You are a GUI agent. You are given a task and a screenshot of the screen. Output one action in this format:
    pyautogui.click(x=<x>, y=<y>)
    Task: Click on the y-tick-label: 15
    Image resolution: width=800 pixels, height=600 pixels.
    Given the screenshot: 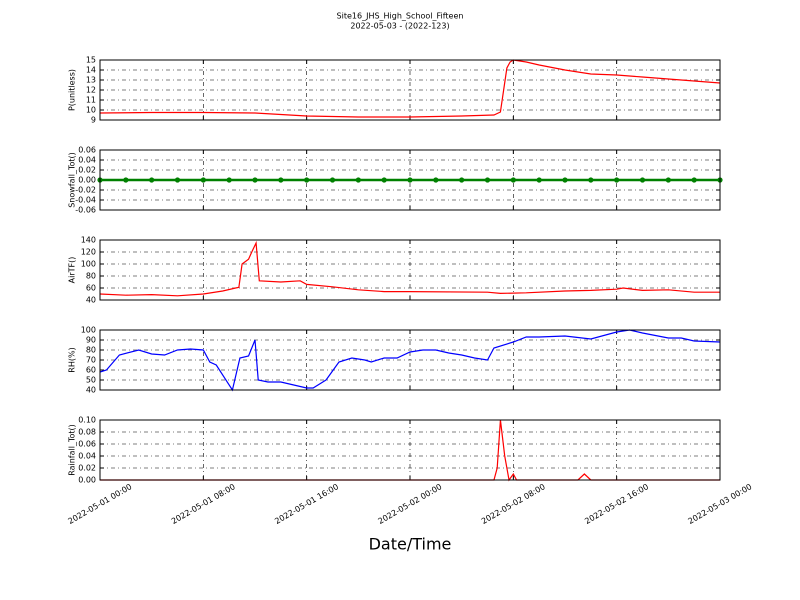 What is the action you would take?
    pyautogui.click(x=91, y=60)
    